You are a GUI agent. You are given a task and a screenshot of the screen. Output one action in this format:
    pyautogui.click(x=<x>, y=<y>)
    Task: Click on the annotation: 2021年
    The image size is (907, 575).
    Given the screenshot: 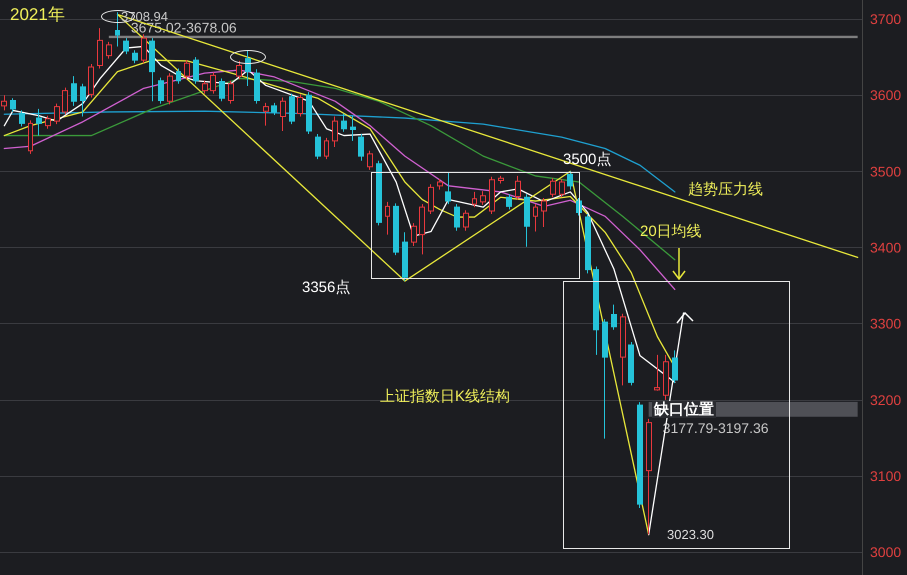 What is the action you would take?
    pyautogui.click(x=37, y=14)
    